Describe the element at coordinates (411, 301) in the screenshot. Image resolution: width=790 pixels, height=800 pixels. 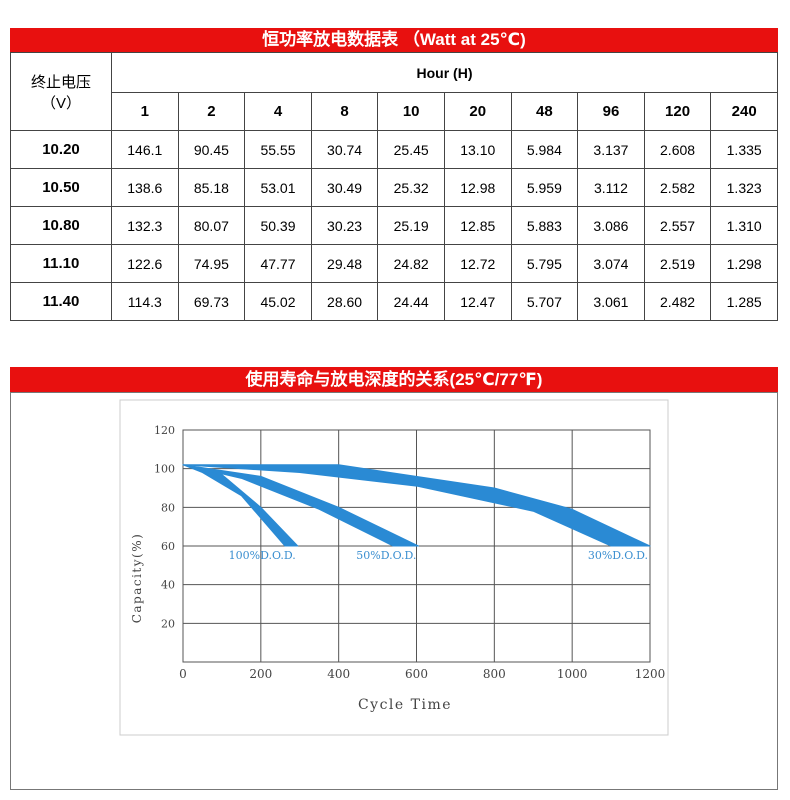
I see `value-cell: 24.44` at that location.